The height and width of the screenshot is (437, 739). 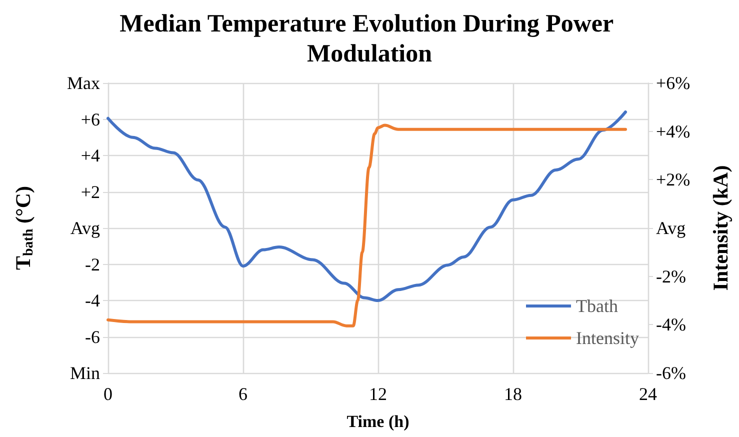 What do you see at coordinates (90, 192) in the screenshot?
I see `y-tick-label: +2` at bounding box center [90, 192].